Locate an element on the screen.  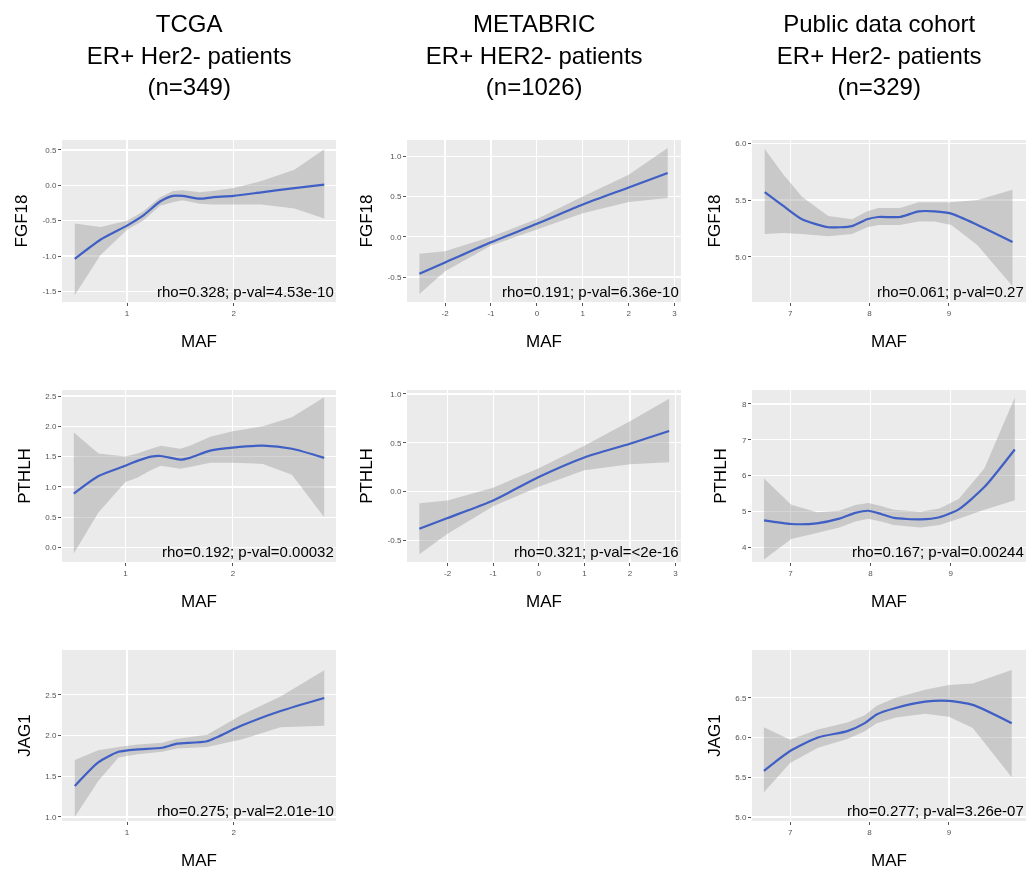
y-tick-label: 7 is located at coordinates (744, 440).